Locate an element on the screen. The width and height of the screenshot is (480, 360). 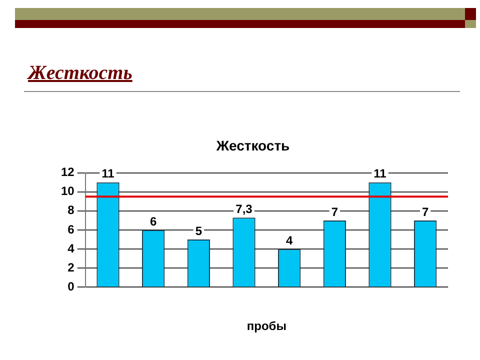
data-label: 6 is located at coordinates (153, 221).